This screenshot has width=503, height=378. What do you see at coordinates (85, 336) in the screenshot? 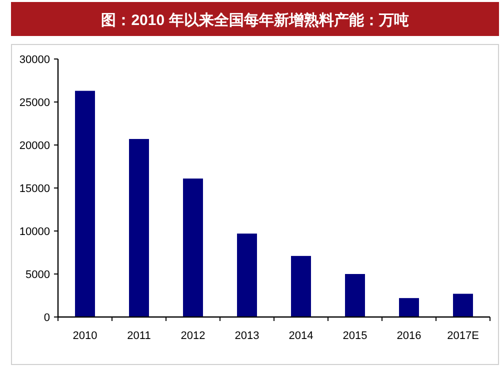
I see `x-tick-label: 2010` at bounding box center [85, 336].